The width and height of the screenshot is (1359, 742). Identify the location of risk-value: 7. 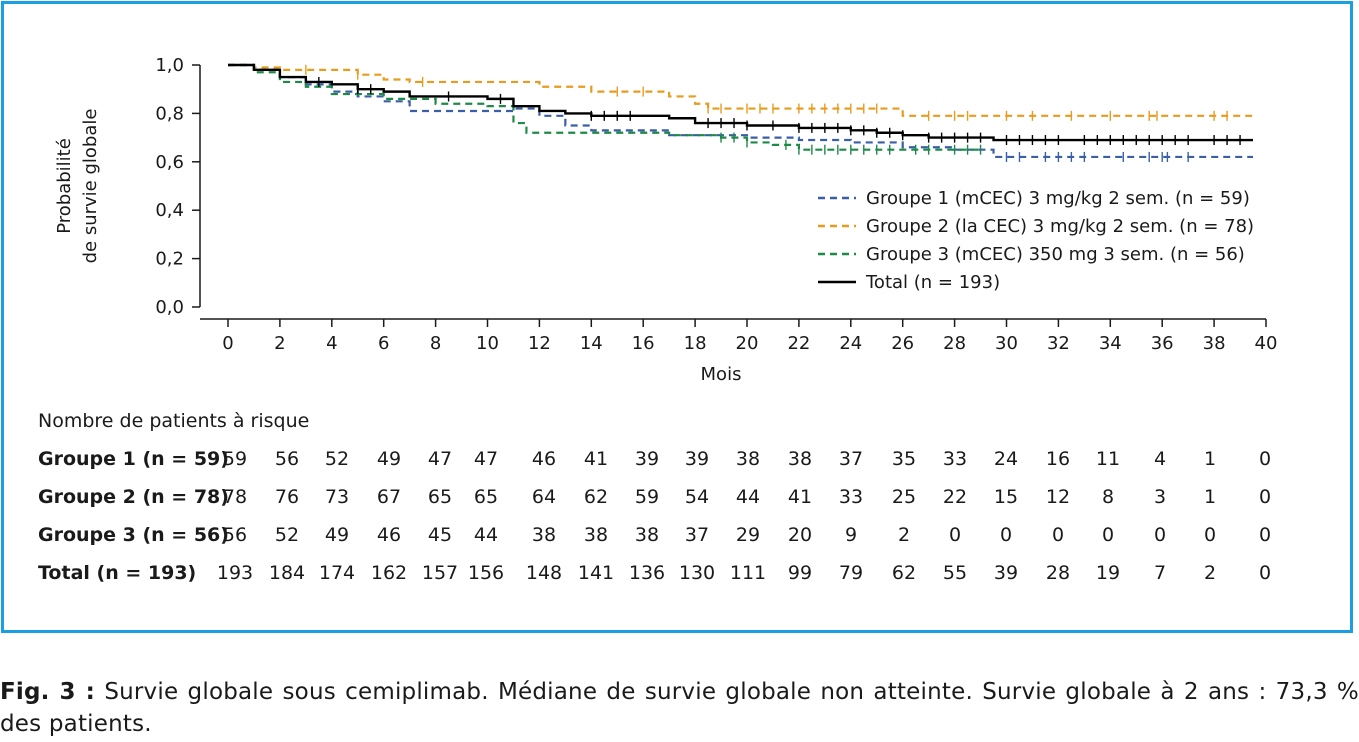
(1160, 573).